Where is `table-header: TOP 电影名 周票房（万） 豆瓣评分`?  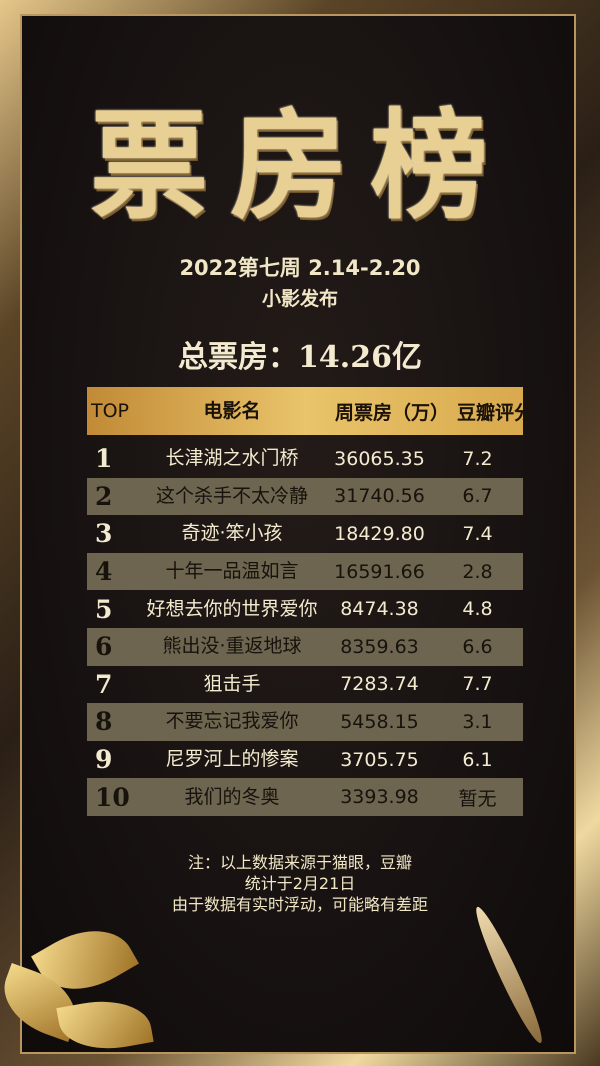
table-header: TOP 电影名 周票房（万） 豆瓣评分 is located at coordinates (310, 411).